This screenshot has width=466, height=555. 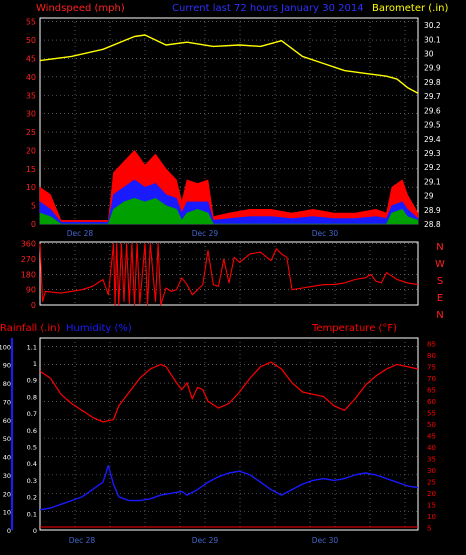 What do you see at coordinates (432, 39) in the screenshot?
I see `barometer-tick-label: 30.1` at bounding box center [432, 39].